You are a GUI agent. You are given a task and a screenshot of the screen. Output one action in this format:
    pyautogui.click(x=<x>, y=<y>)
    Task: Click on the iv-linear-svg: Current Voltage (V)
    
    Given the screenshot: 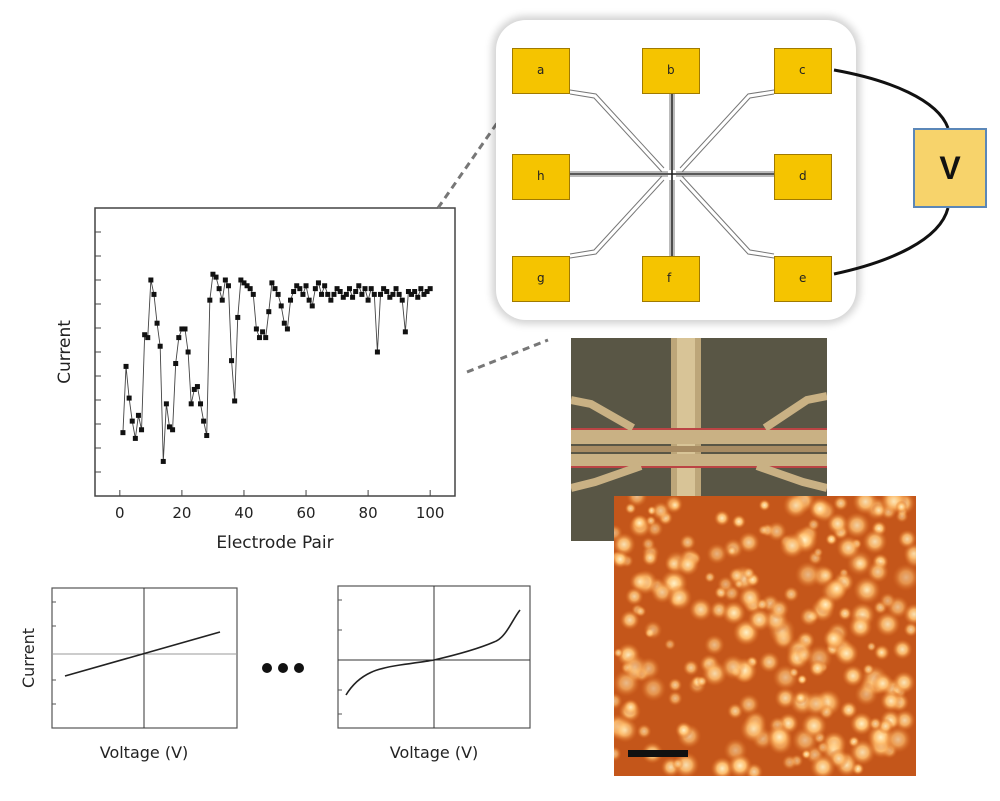 What is the action you would take?
    pyautogui.click(x=128, y=674)
    